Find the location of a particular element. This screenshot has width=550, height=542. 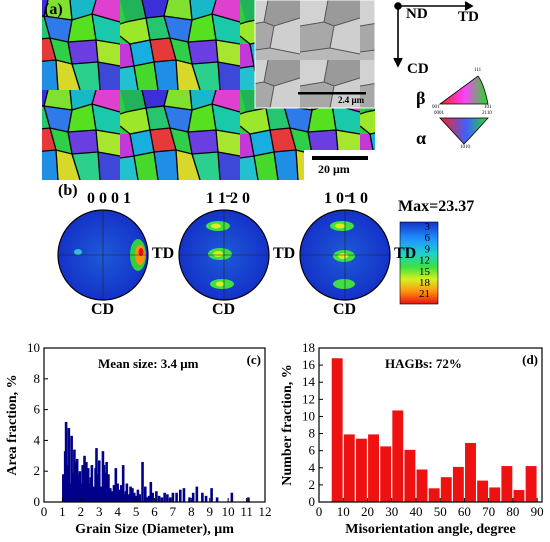

ipf-alpha-1010: 1010 is located at coordinates (465, 147).